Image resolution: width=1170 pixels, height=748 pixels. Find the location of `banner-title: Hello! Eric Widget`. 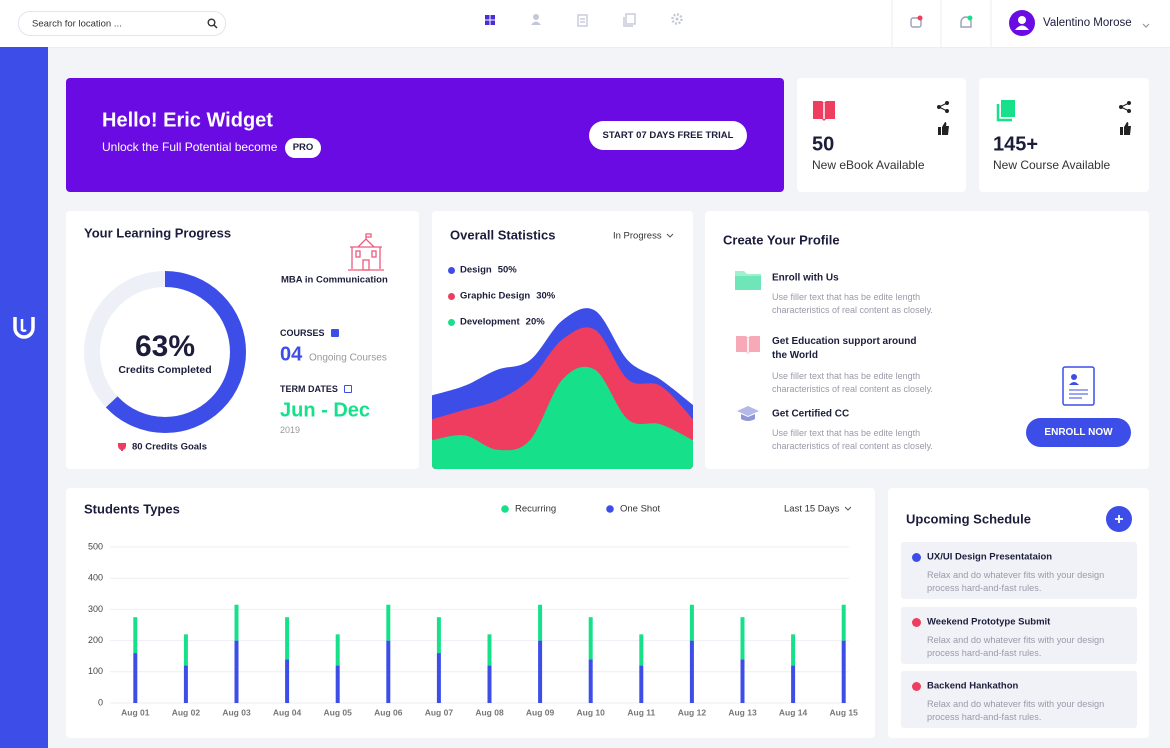

banner-title: Hello! Eric Widget is located at coordinates (187, 120).